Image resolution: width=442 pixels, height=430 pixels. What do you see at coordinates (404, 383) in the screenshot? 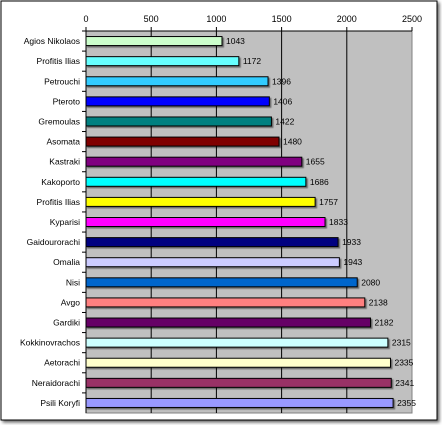
I see `value-label: 2341` at bounding box center [404, 383].